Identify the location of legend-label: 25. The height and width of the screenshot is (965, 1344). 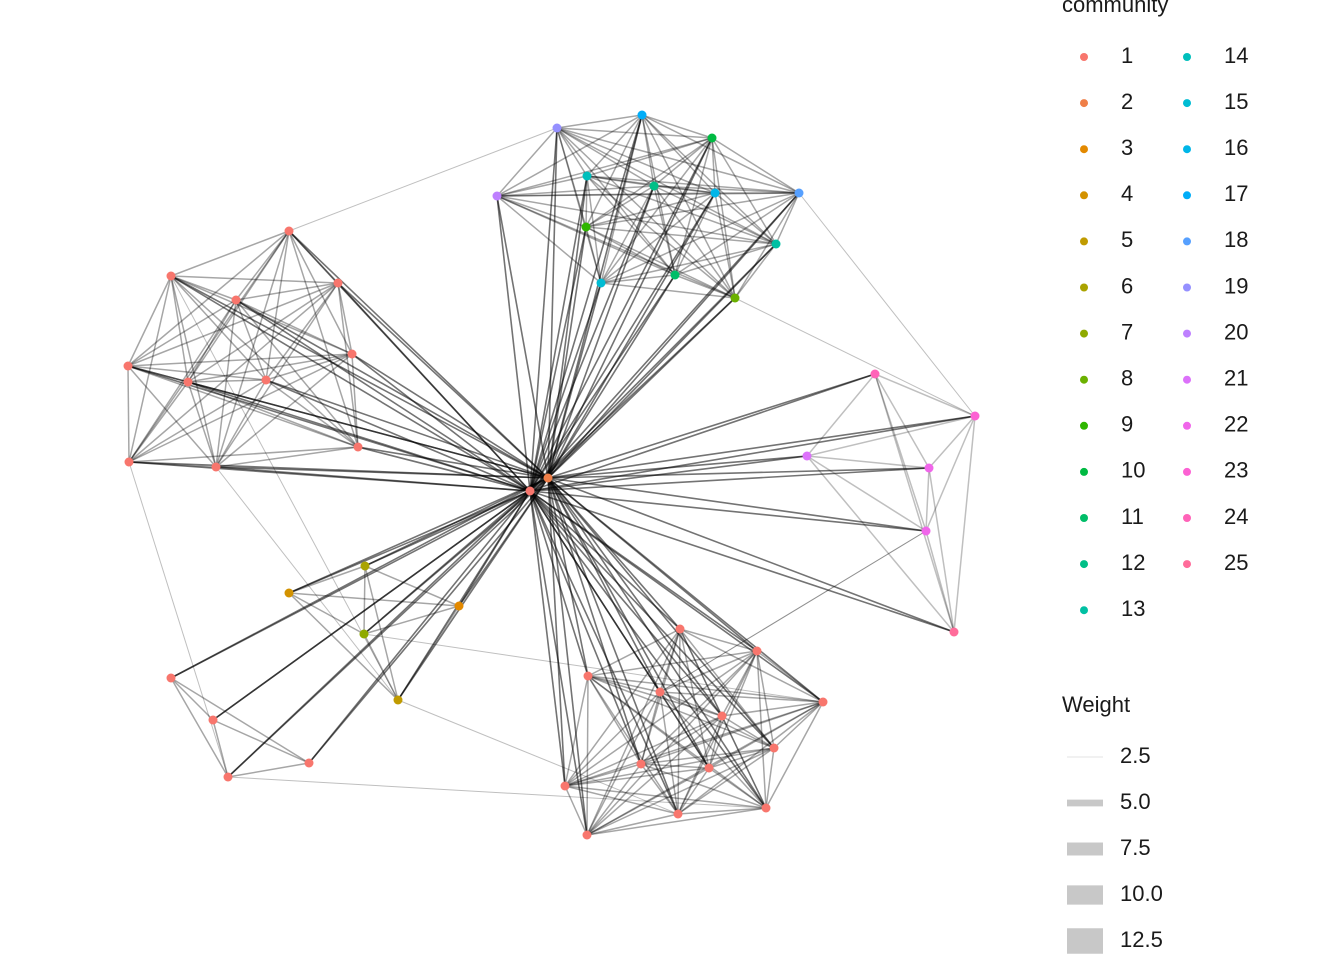
(1236, 562).